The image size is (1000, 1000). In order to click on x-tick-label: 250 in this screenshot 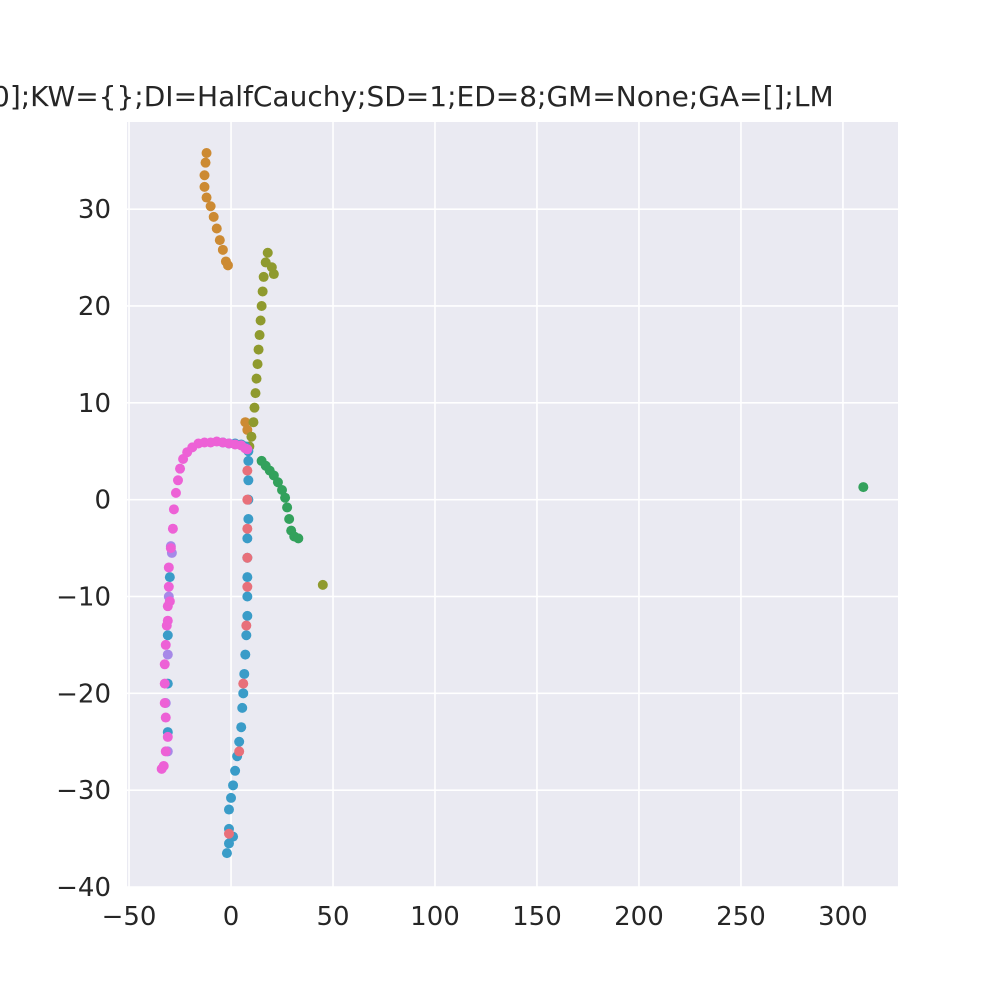, I will do `click(741, 917)`.